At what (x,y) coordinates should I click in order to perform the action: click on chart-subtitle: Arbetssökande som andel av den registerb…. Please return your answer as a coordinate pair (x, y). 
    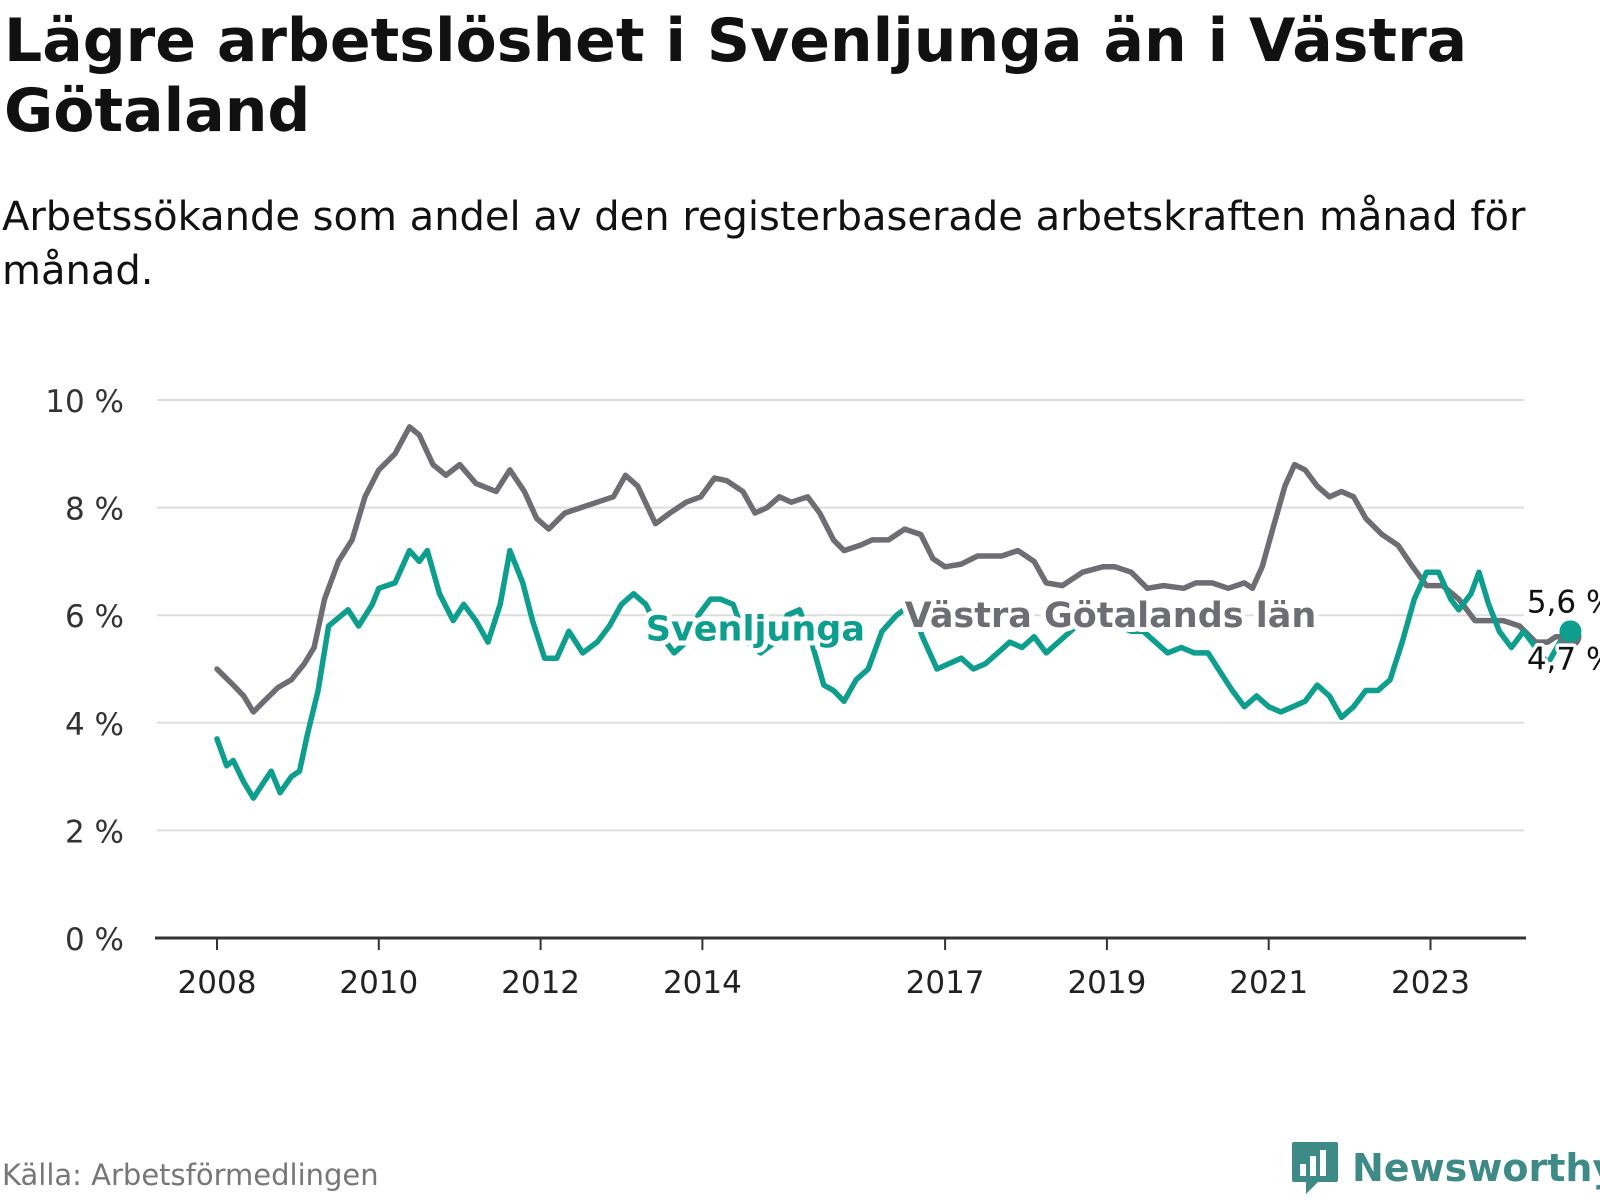
    Looking at the image, I should click on (764, 244).